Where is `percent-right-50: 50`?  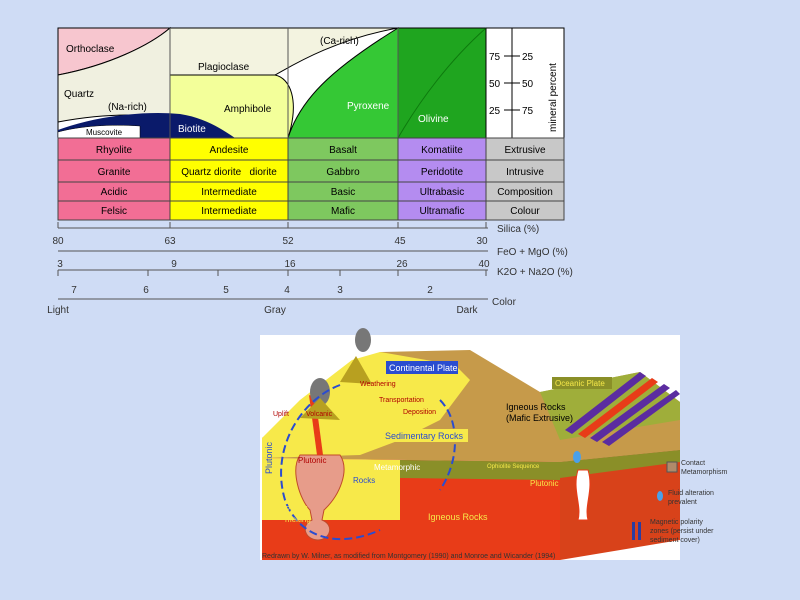
percent-right-50: 50 is located at coordinates (528, 84).